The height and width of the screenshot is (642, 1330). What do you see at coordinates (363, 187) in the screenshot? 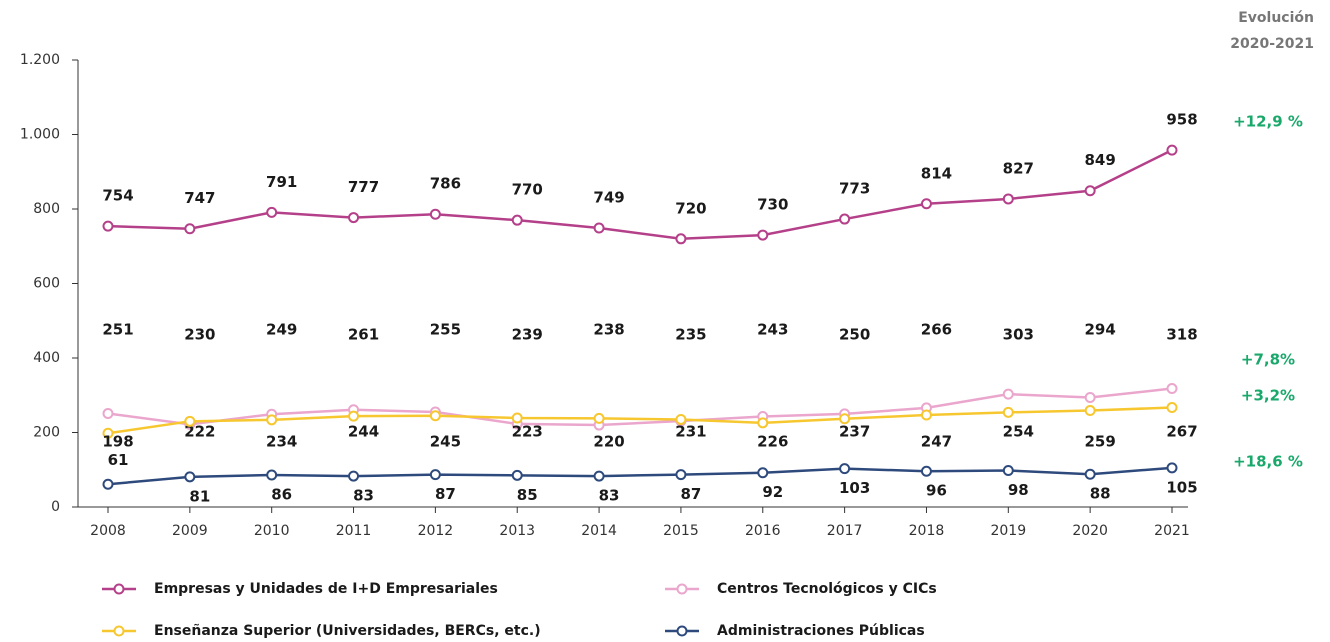
I see `data-label: 777` at bounding box center [363, 187].